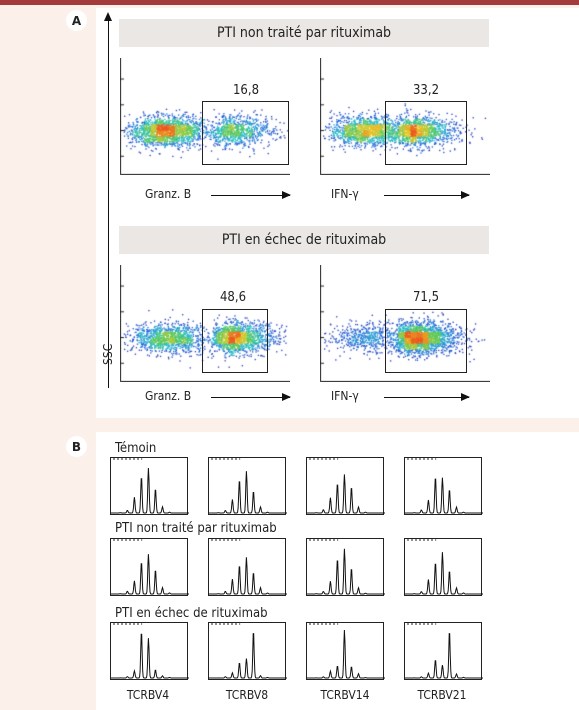 This screenshot has width=579, height=710. I want to click on gate-4-percent: 71,5, so click(426, 297).